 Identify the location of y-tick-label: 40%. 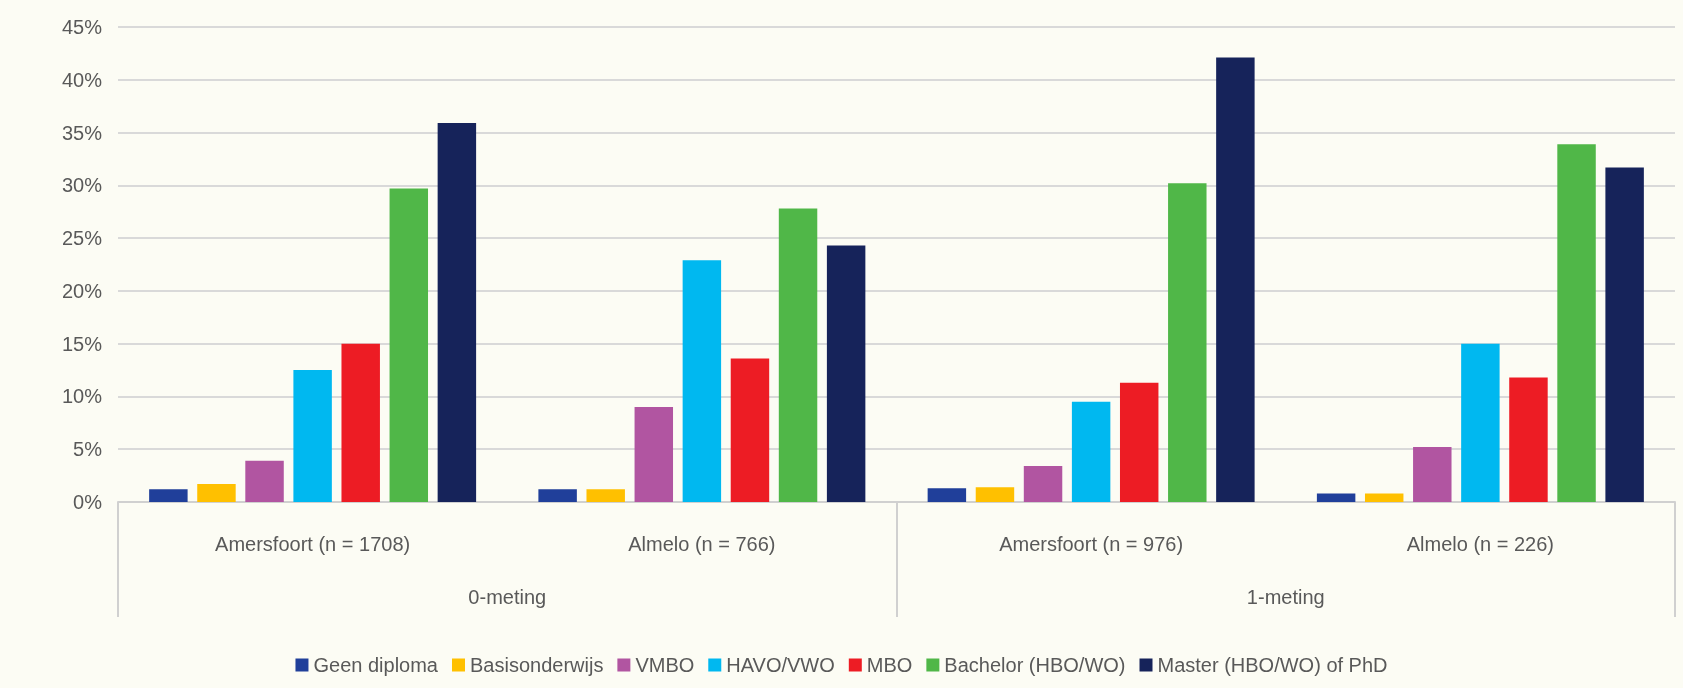
(82, 79).